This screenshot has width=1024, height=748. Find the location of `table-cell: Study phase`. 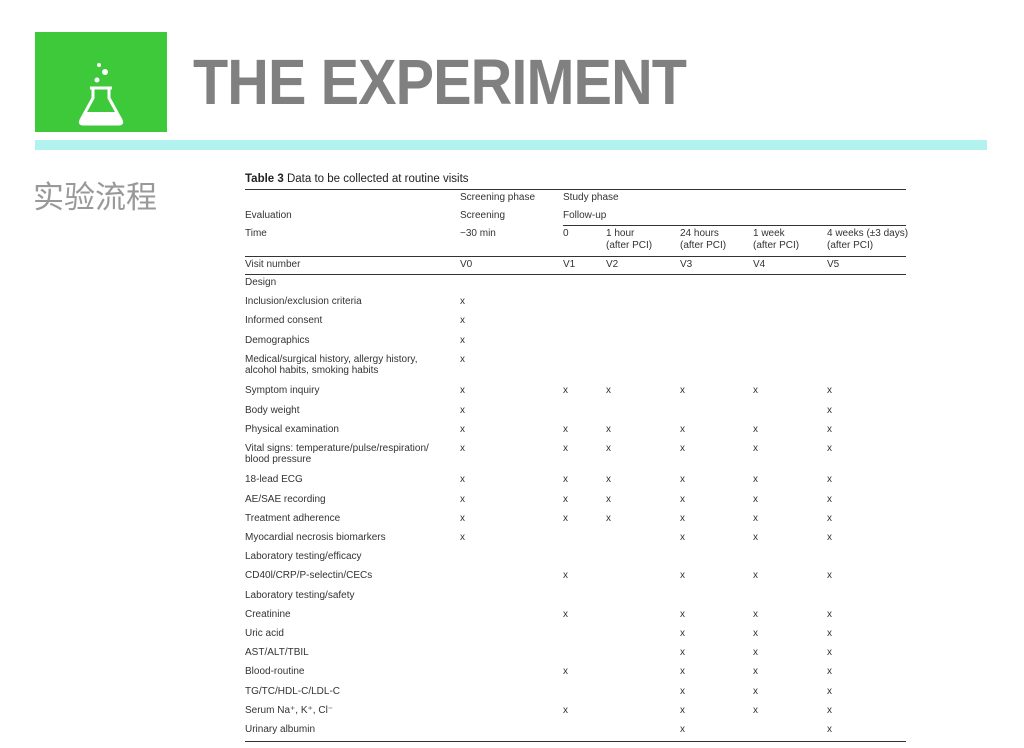

table-cell: Study phase is located at coordinates (591, 197).